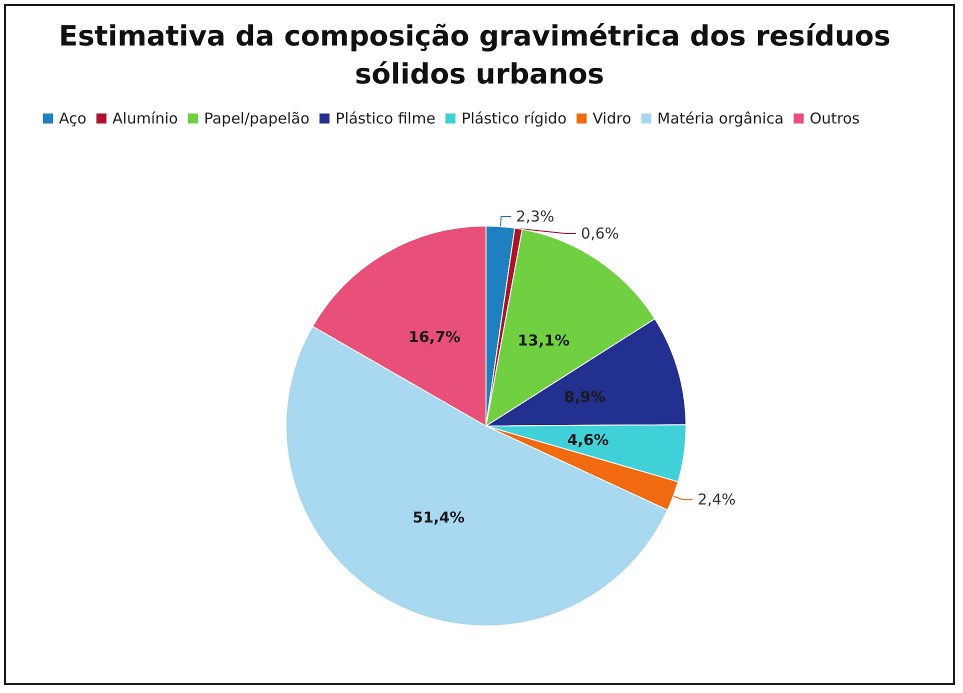 This screenshot has width=963, height=693. Describe the element at coordinates (717, 499) in the screenshot. I see `data-label: 2,4%` at that location.